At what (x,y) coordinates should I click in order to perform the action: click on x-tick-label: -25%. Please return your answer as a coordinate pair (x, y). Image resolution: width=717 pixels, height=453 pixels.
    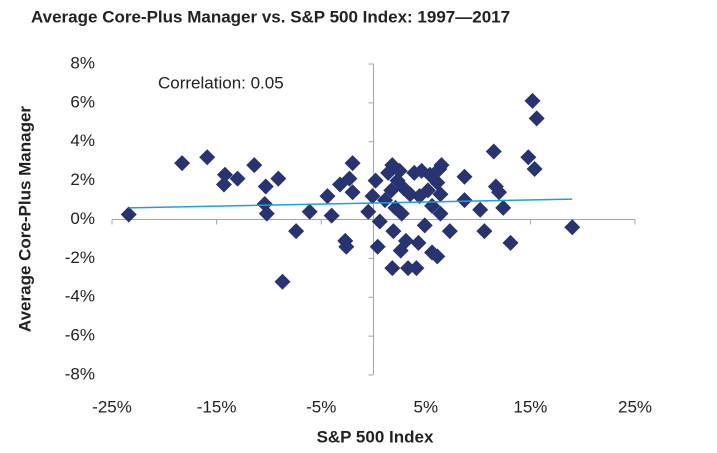
    Looking at the image, I should click on (112, 406).